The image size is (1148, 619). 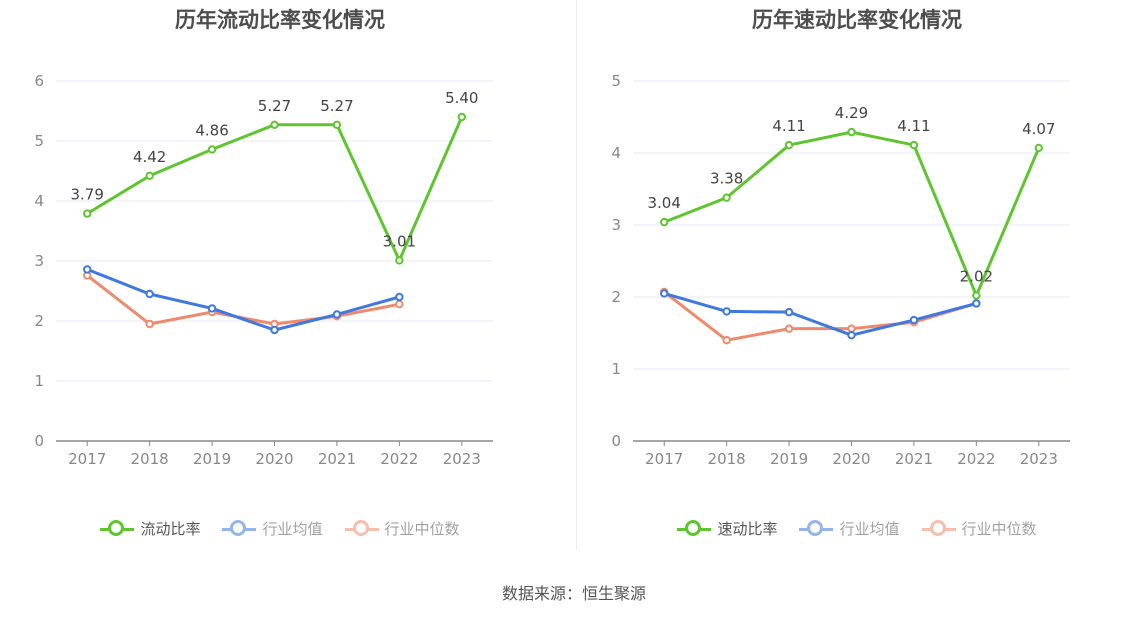 What do you see at coordinates (726, 179) in the screenshot?
I see `data-label: 3.38` at bounding box center [726, 179].